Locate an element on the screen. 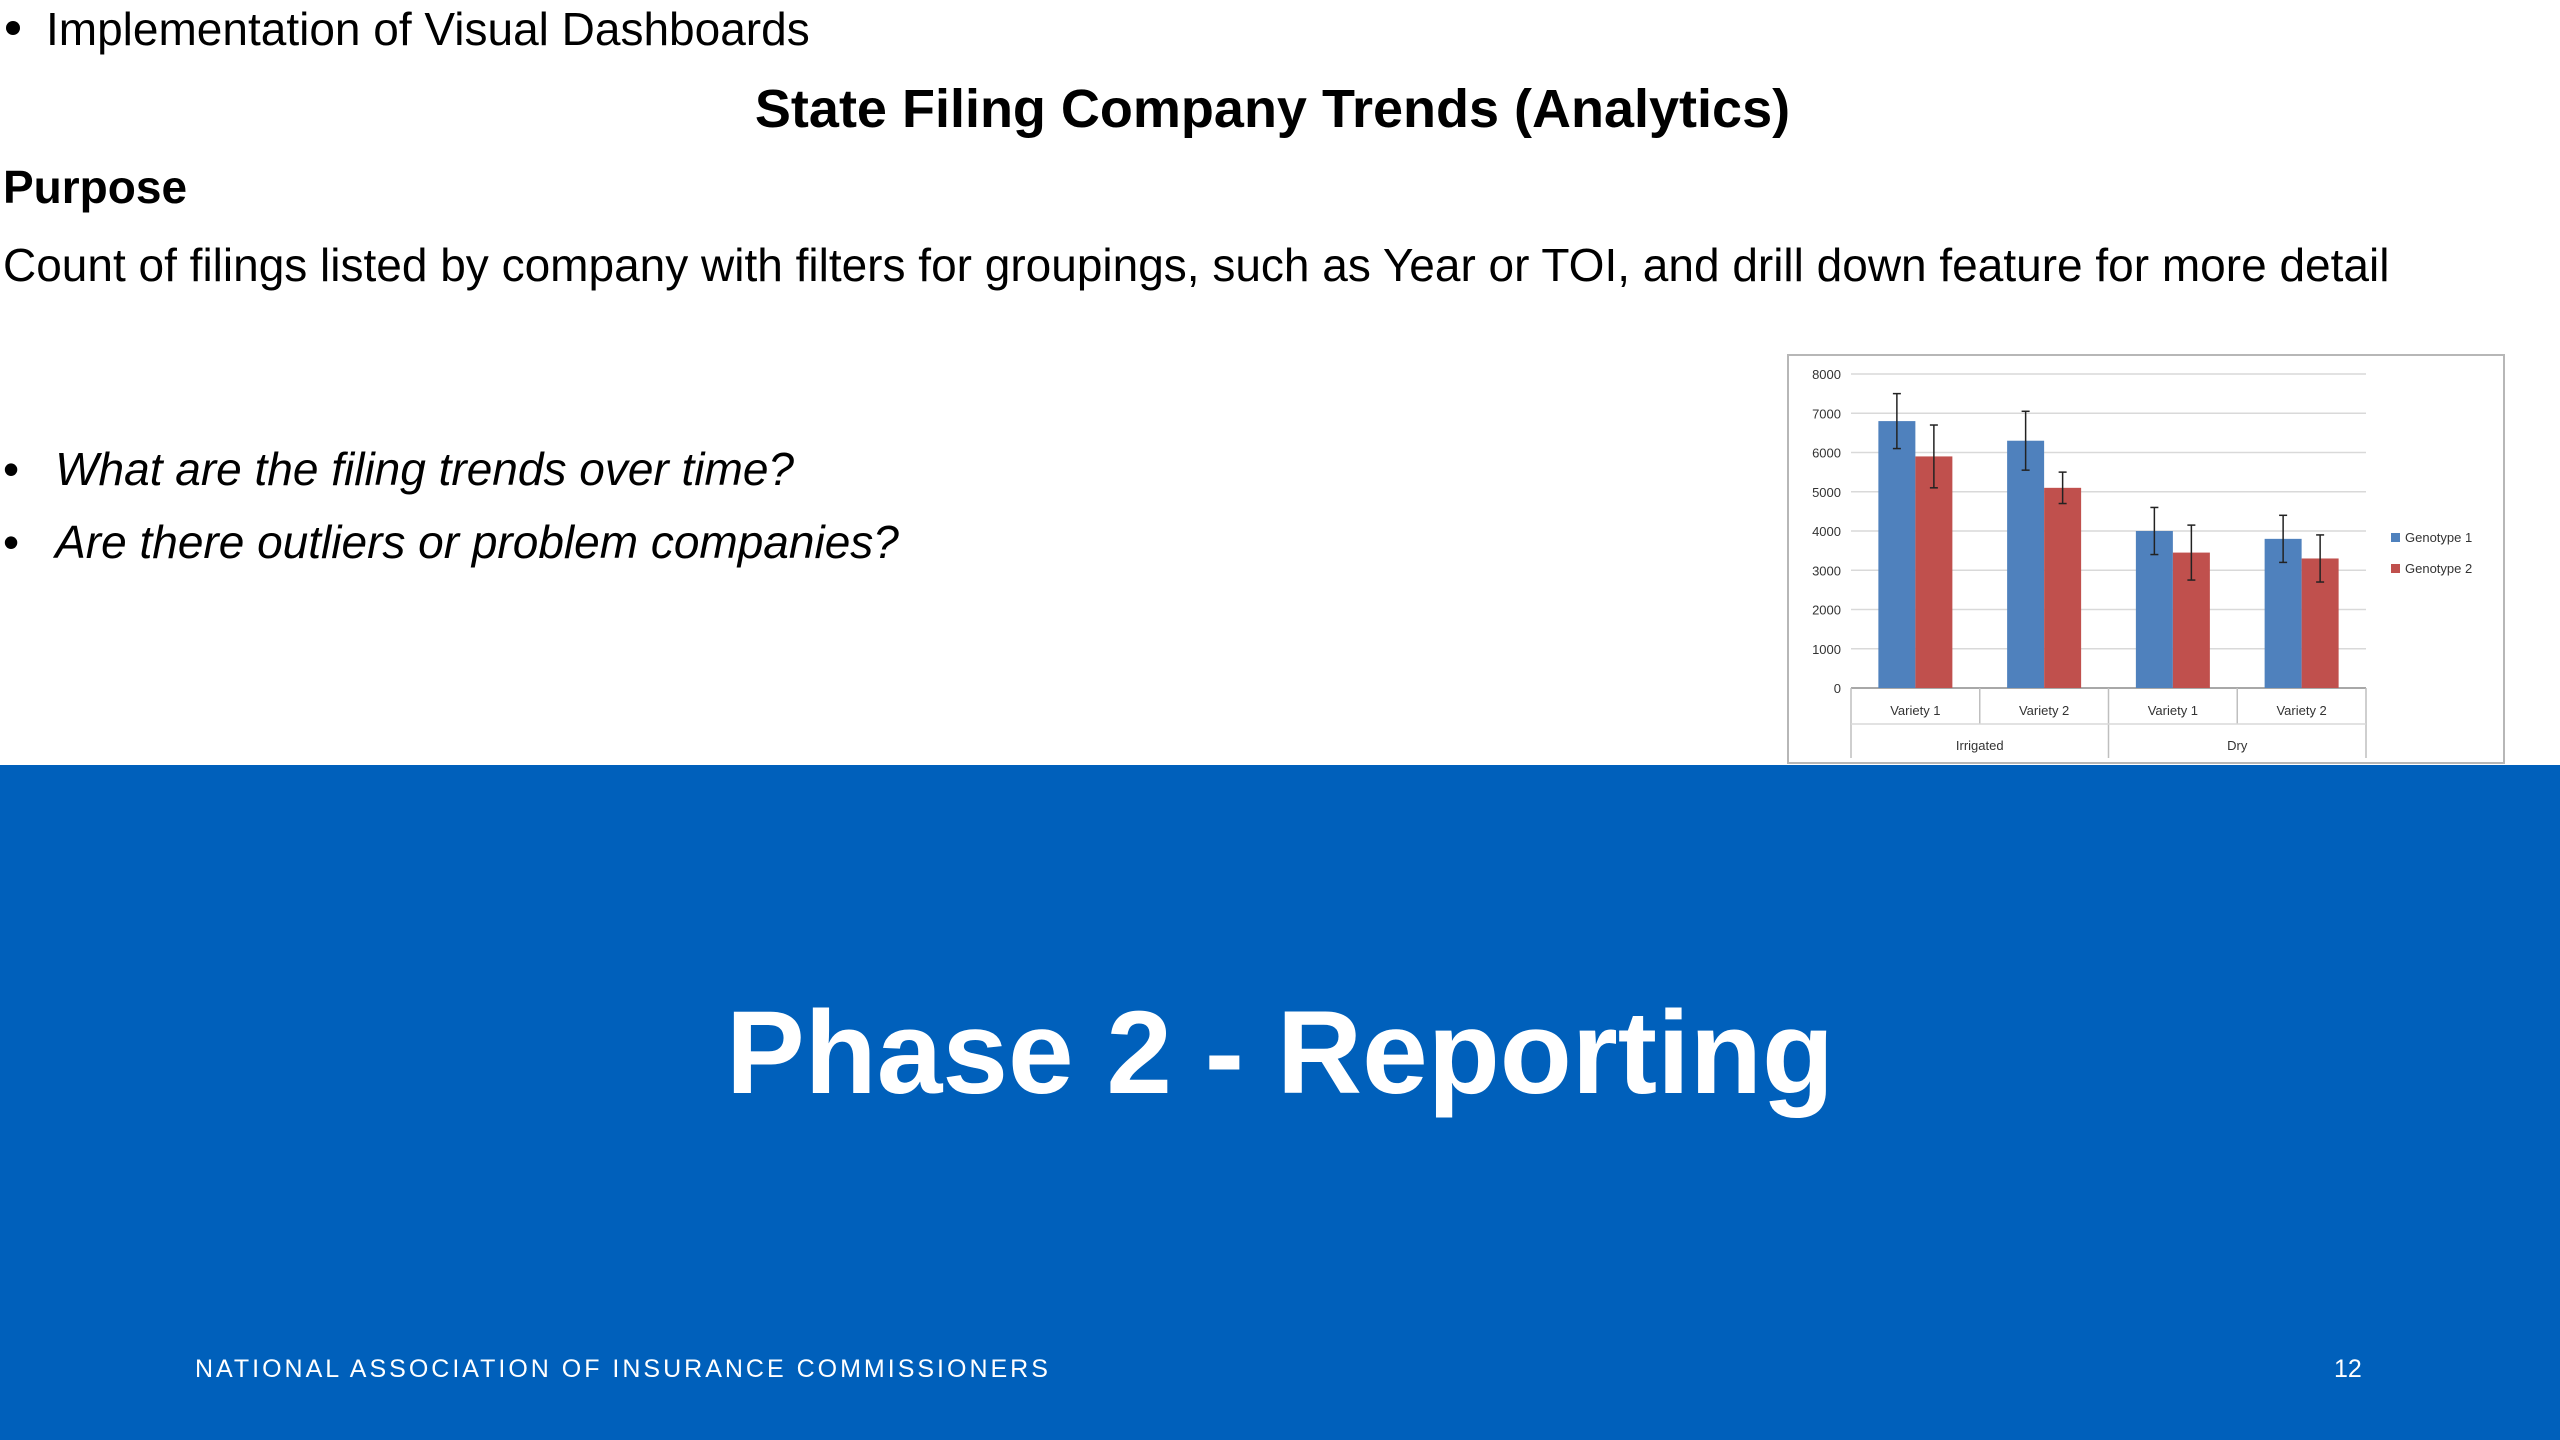  group-label: Dry is located at coordinates (2237, 745).